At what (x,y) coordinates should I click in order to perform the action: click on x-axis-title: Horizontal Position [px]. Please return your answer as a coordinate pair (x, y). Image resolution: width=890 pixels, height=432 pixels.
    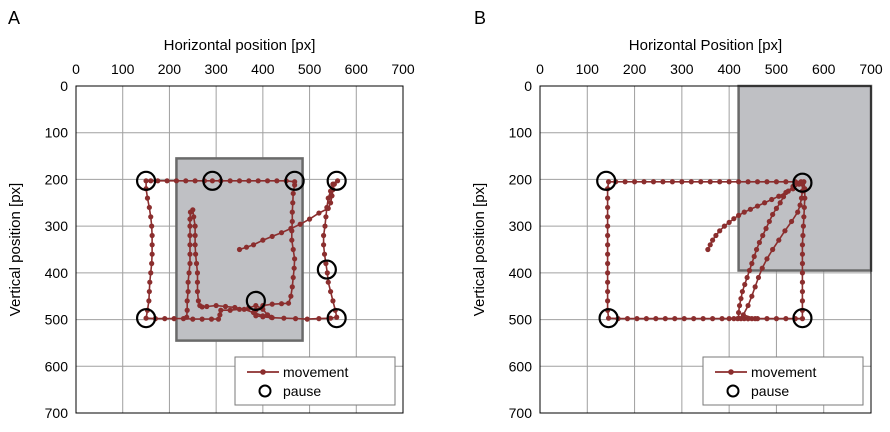
    Looking at the image, I should click on (705, 45).